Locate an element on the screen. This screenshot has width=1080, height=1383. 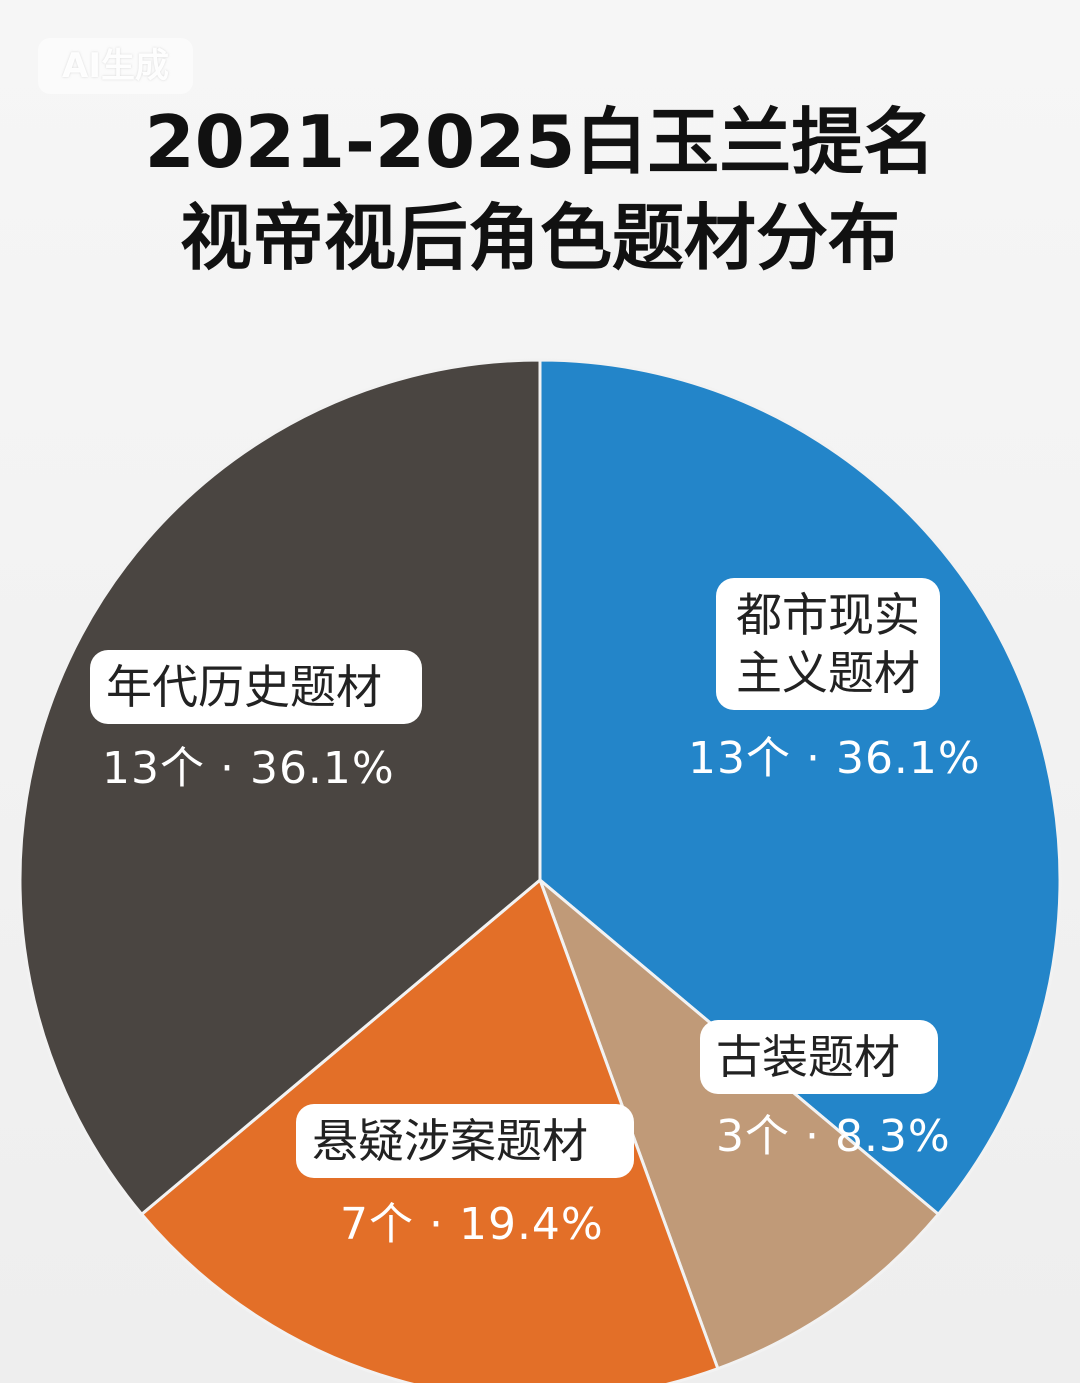
pie-slice-costume is located at coordinates (738, 1123).